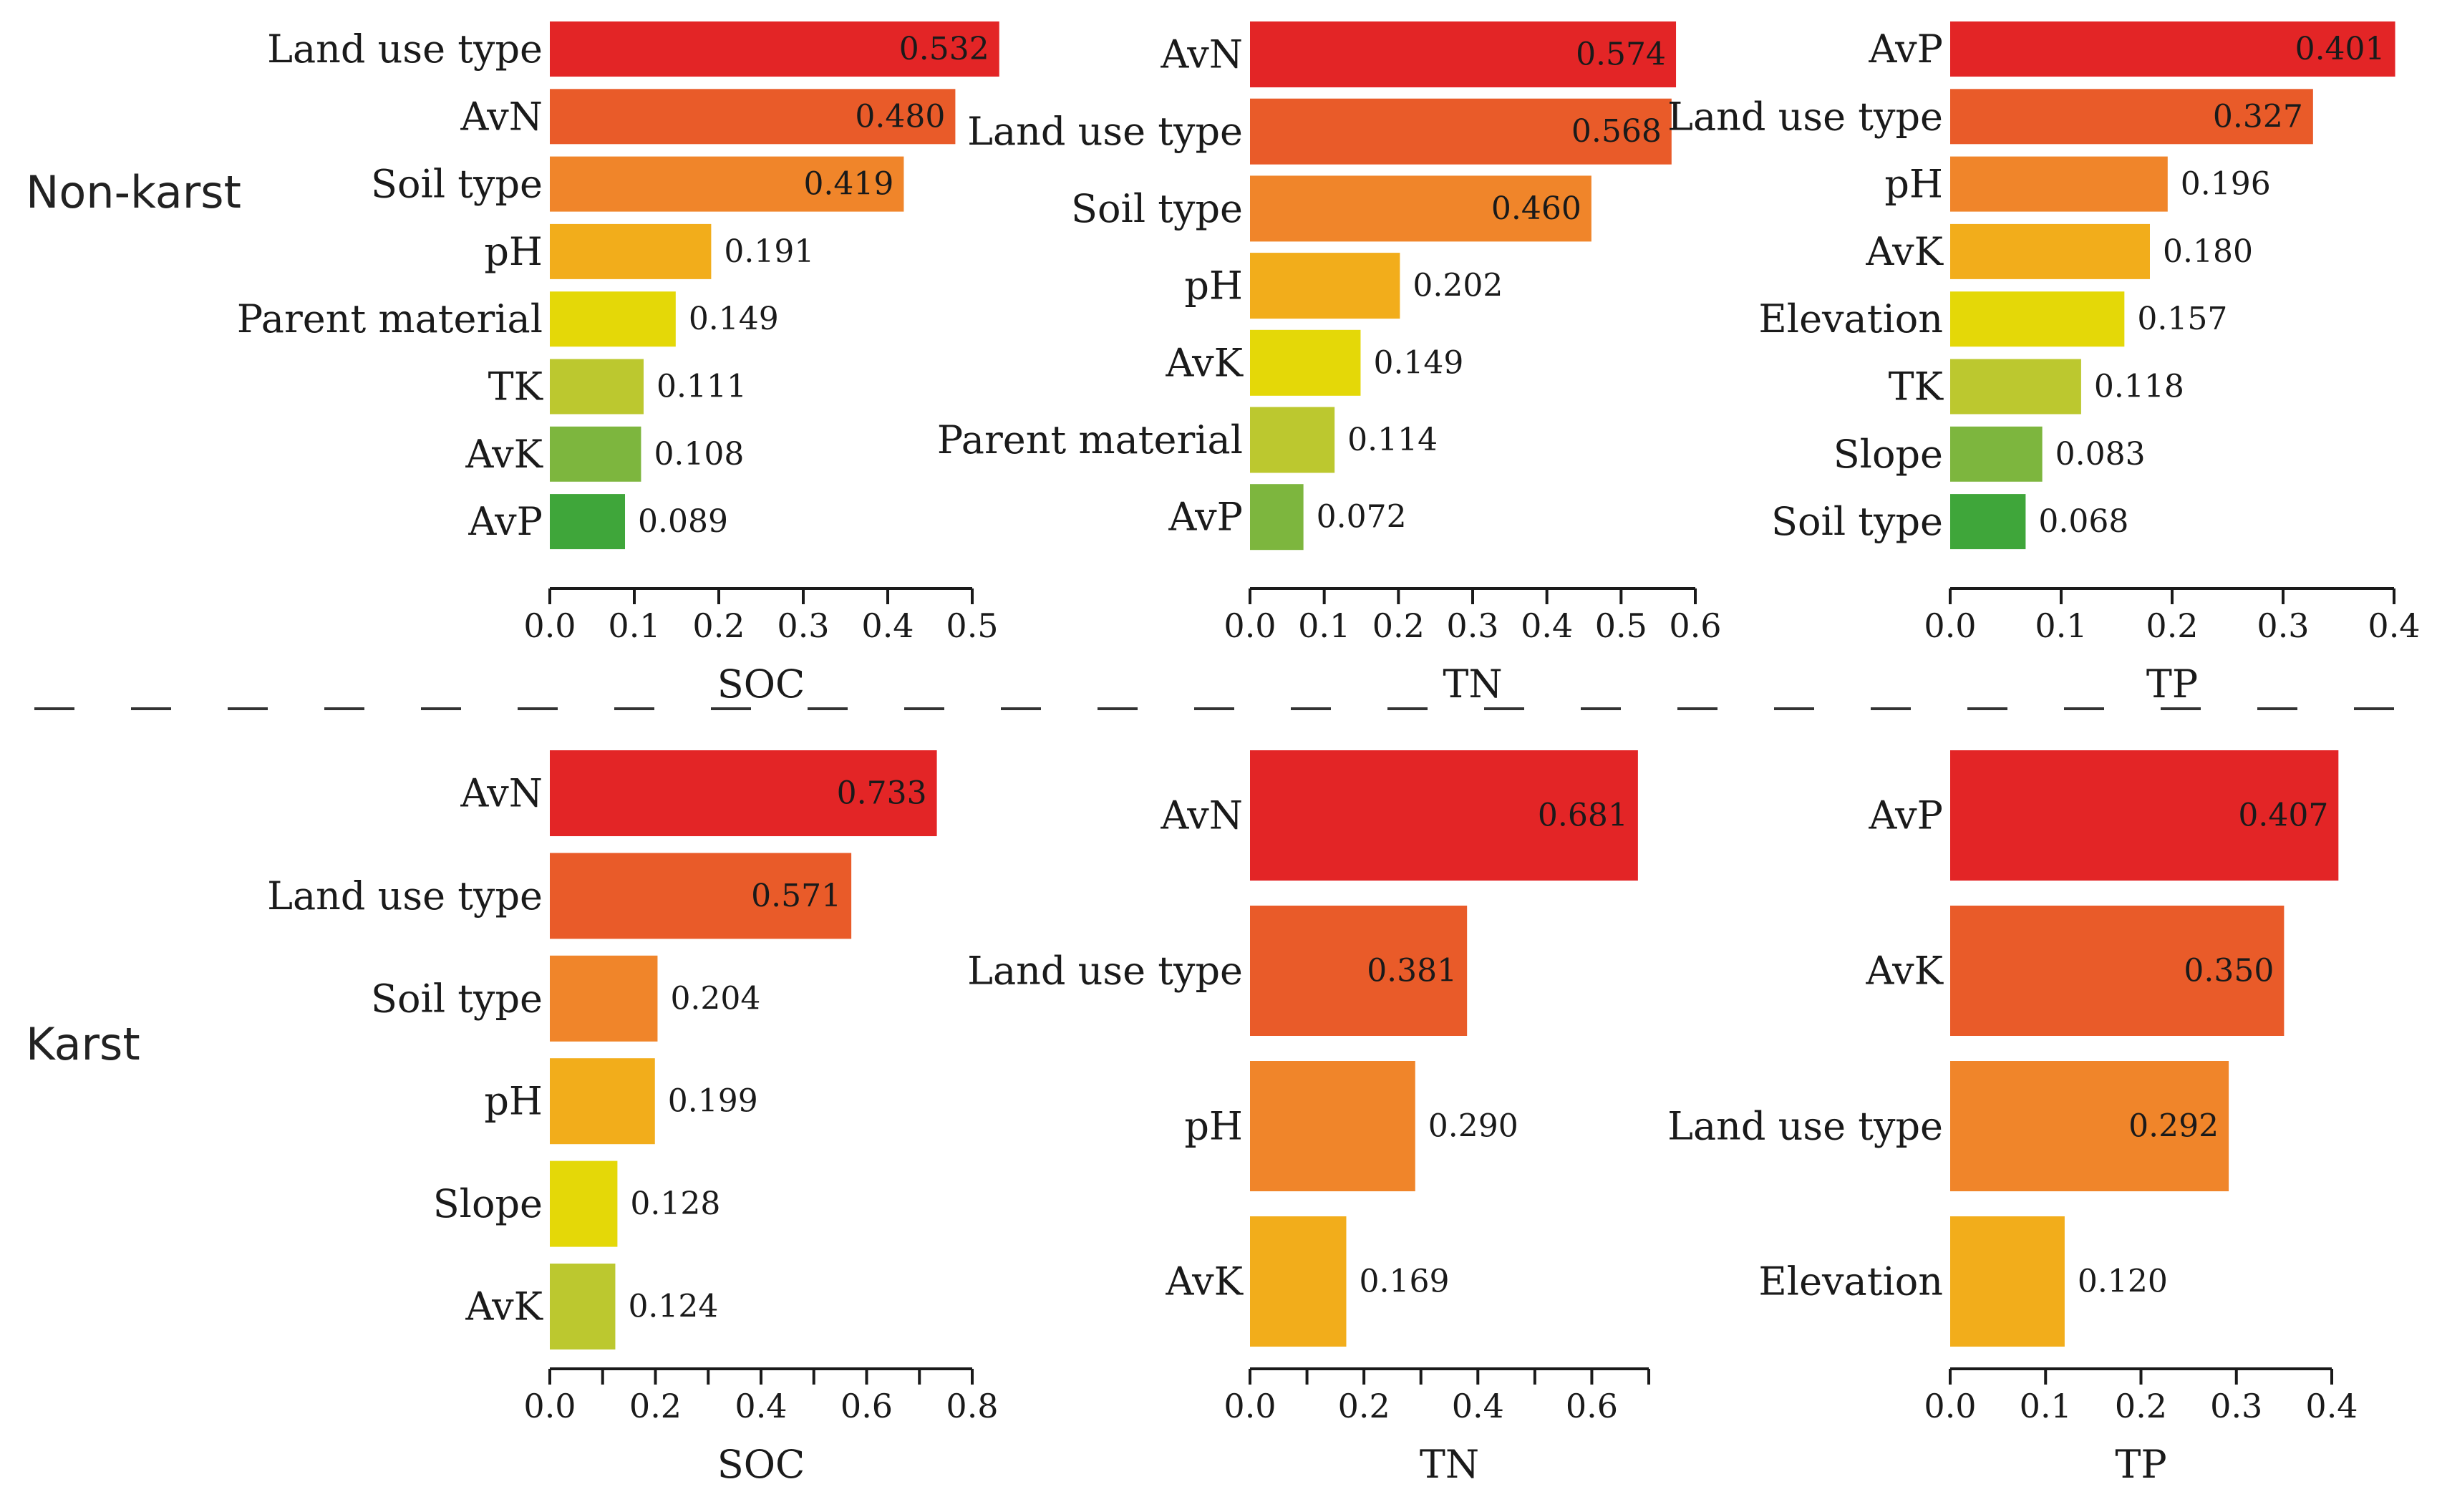  What do you see at coordinates (866, 1406) in the screenshot?
I see `x-tick-label: 0.6` at bounding box center [866, 1406].